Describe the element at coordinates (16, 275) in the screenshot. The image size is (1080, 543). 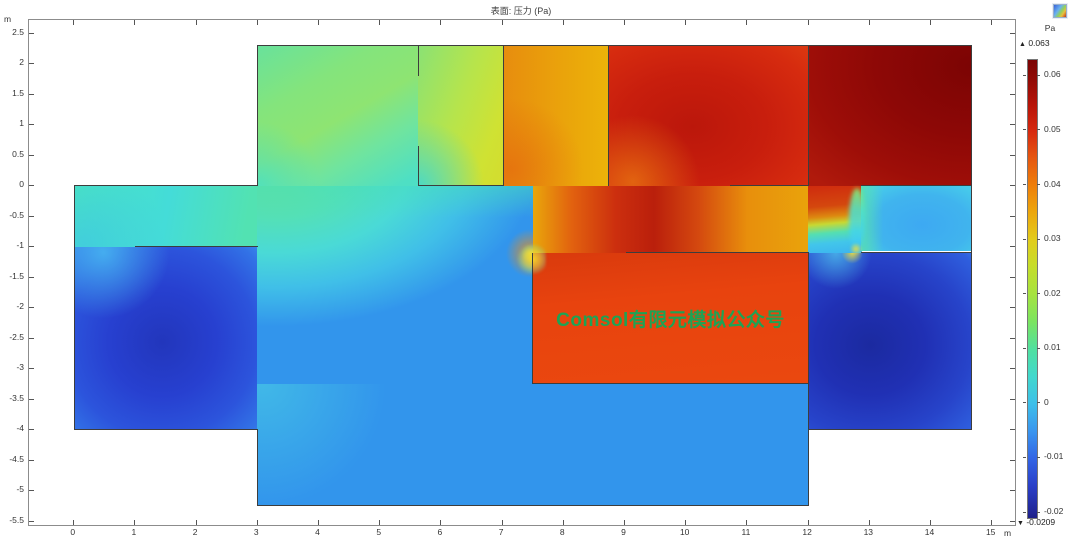
I see `y-tick-label: -1.5` at that location.